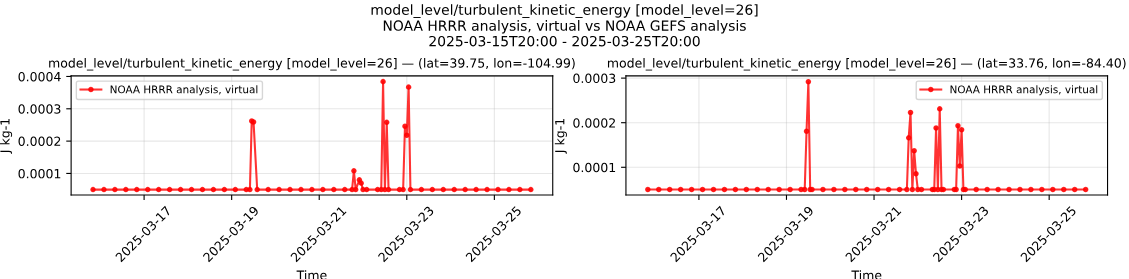  I want to click on chart-title: model_level/turbulent_kinetic_energy [model_level=26] — (lat=39.75, lon=-104.99), so click(312, 64).